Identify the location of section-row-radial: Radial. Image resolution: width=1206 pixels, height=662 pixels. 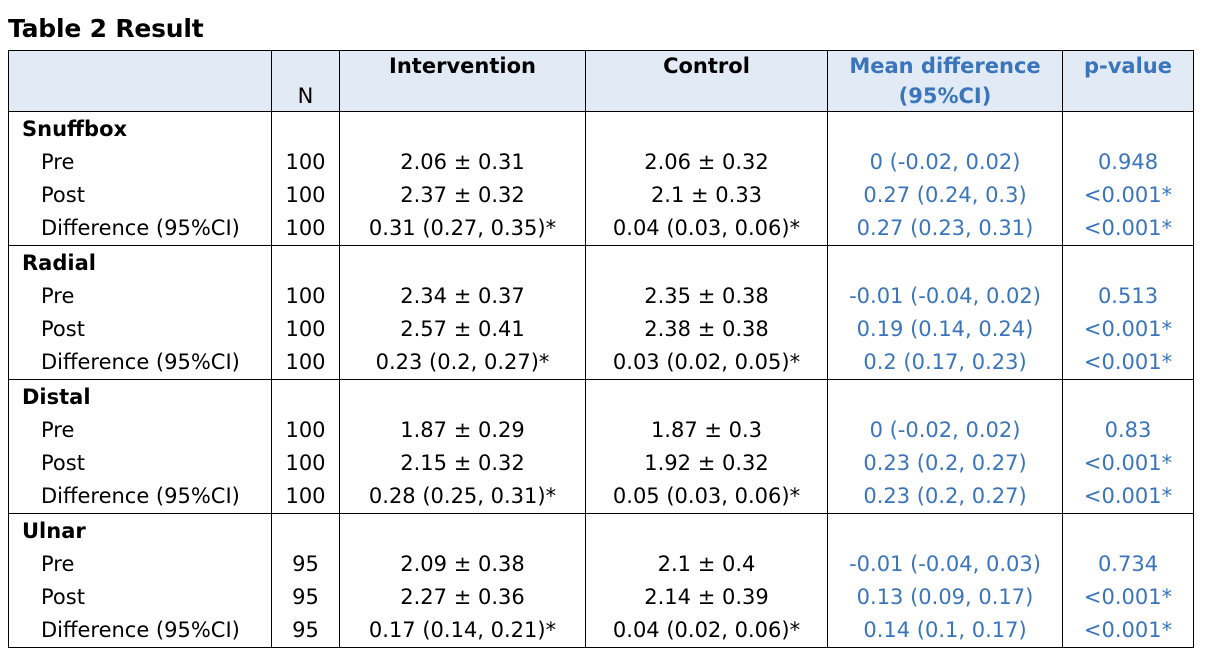
(601, 262).